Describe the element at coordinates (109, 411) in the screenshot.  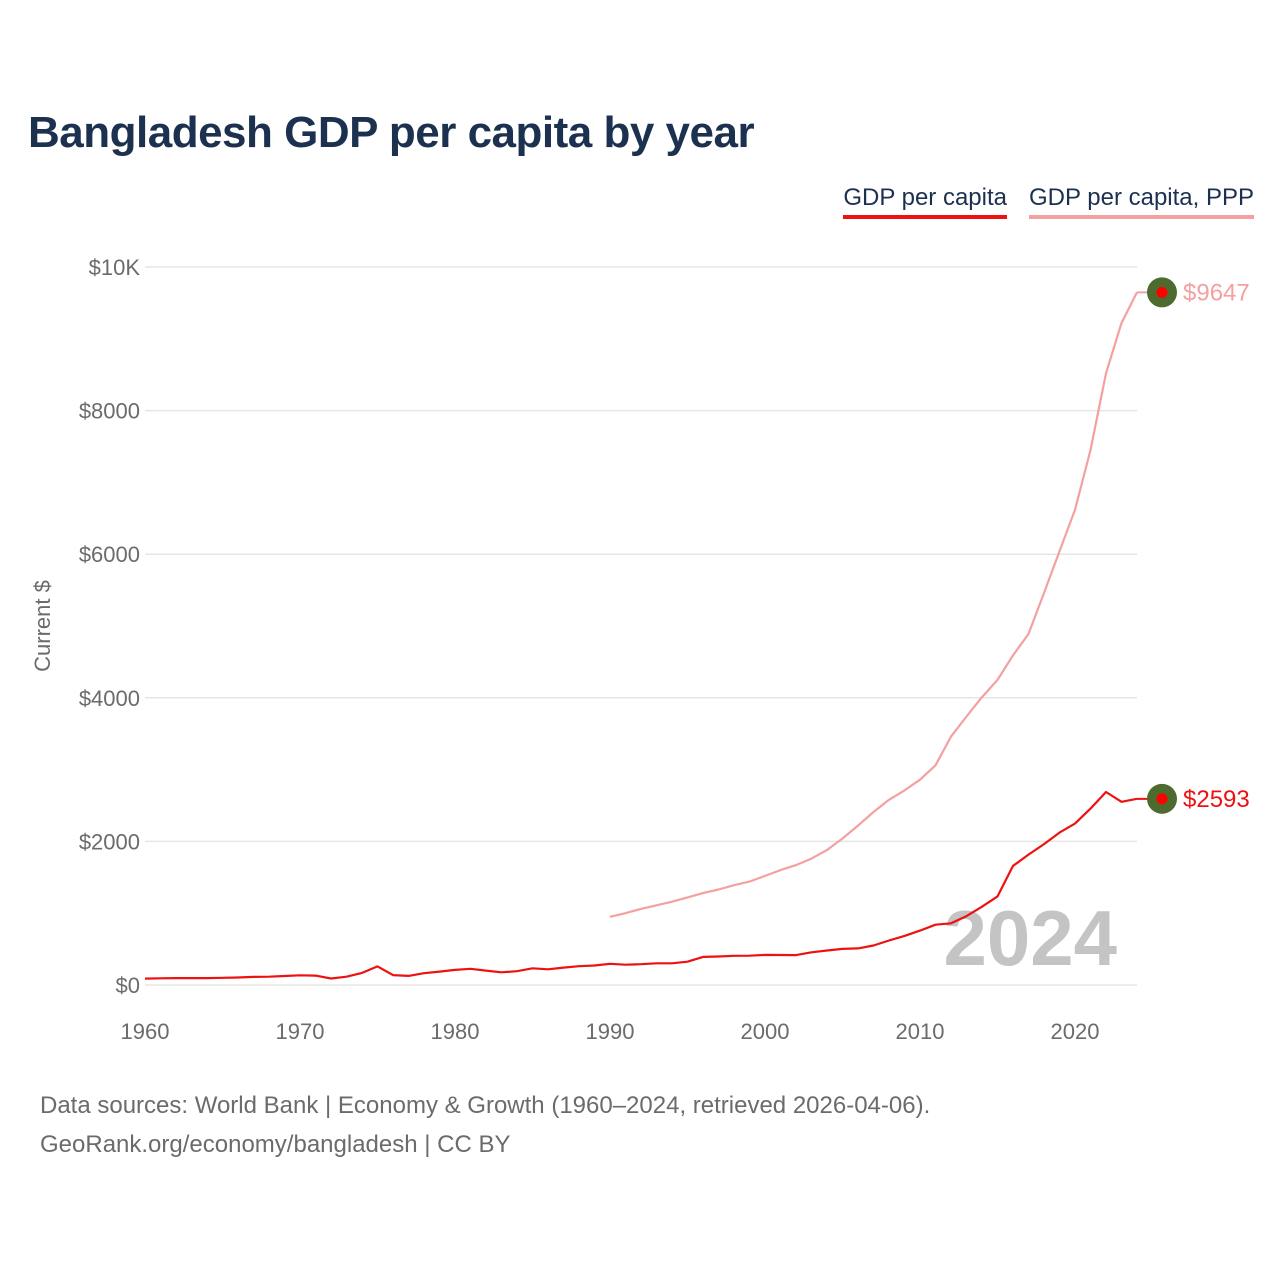
I see `y-tick-label: $8000` at that location.